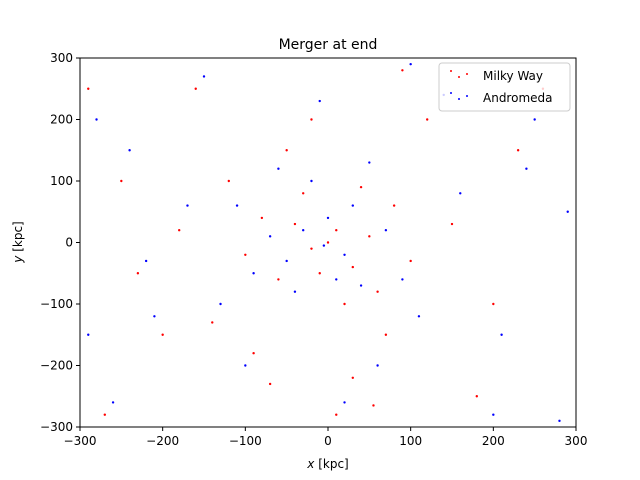  Describe the element at coordinates (61, 181) in the screenshot. I see `y-tick-label: 100` at that location.